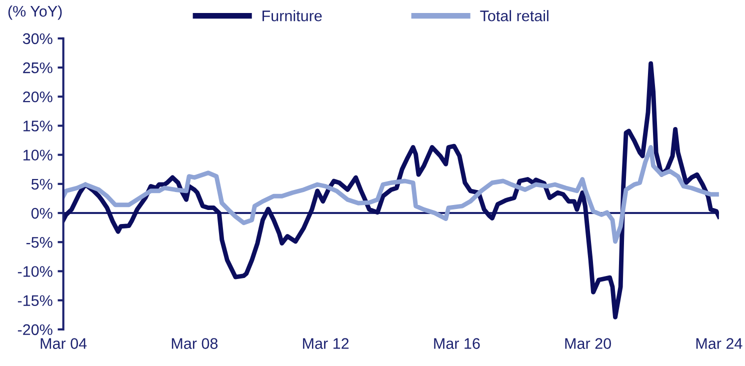 This screenshot has width=745, height=366. Describe the element at coordinates (514, 16) in the screenshot. I see `legend-label: Total retail` at that location.